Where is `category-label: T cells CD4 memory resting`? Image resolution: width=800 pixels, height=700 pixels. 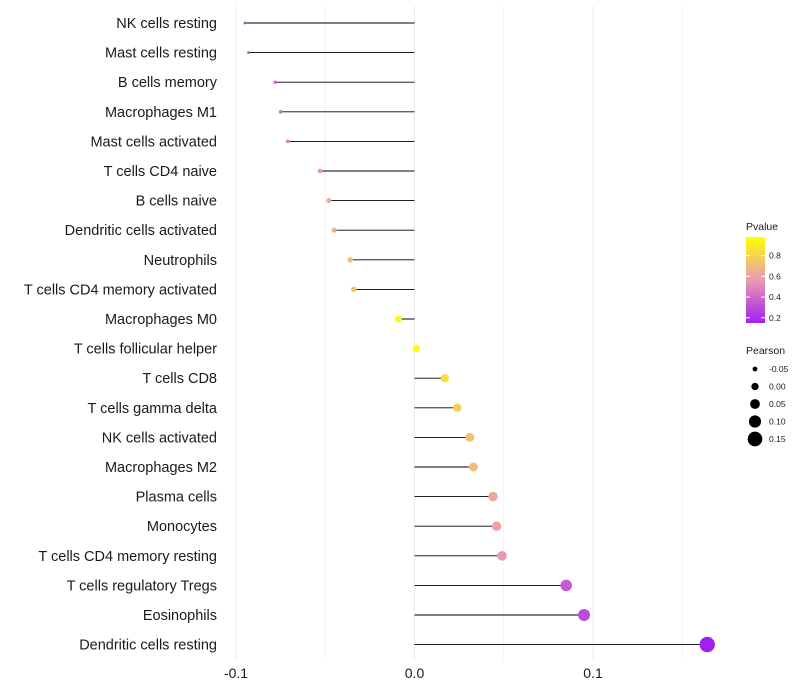 category-label: T cells CD4 memory resting is located at coordinates (127, 557).